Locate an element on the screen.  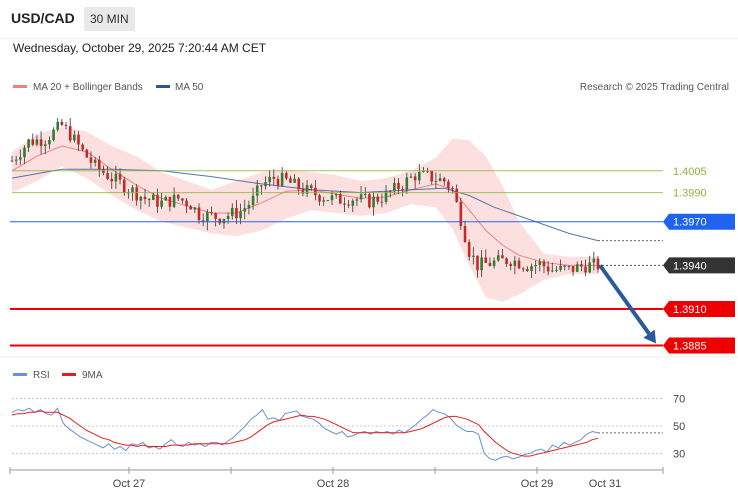
rsi-ma-line is located at coordinates (305, 433).